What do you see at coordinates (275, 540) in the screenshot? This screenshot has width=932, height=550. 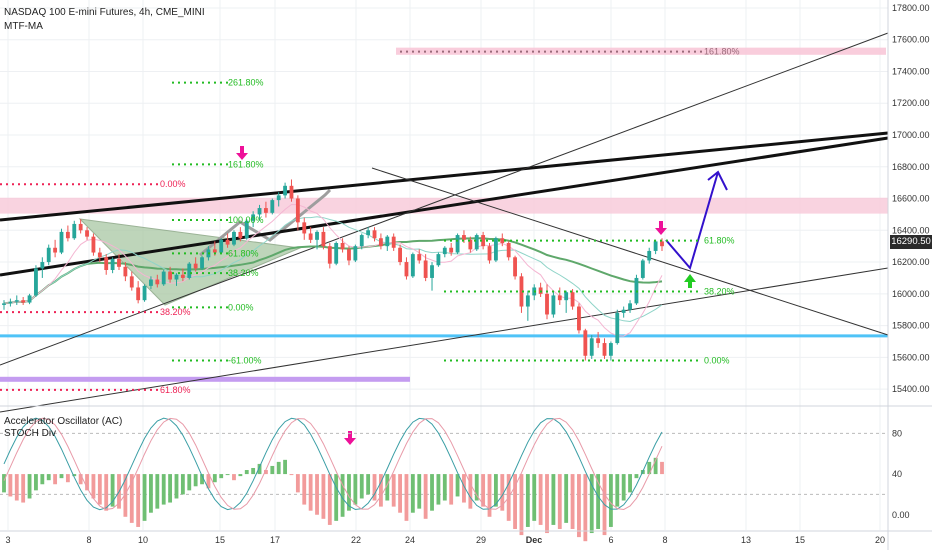 I see `time-tick-label: 17` at bounding box center [275, 540].